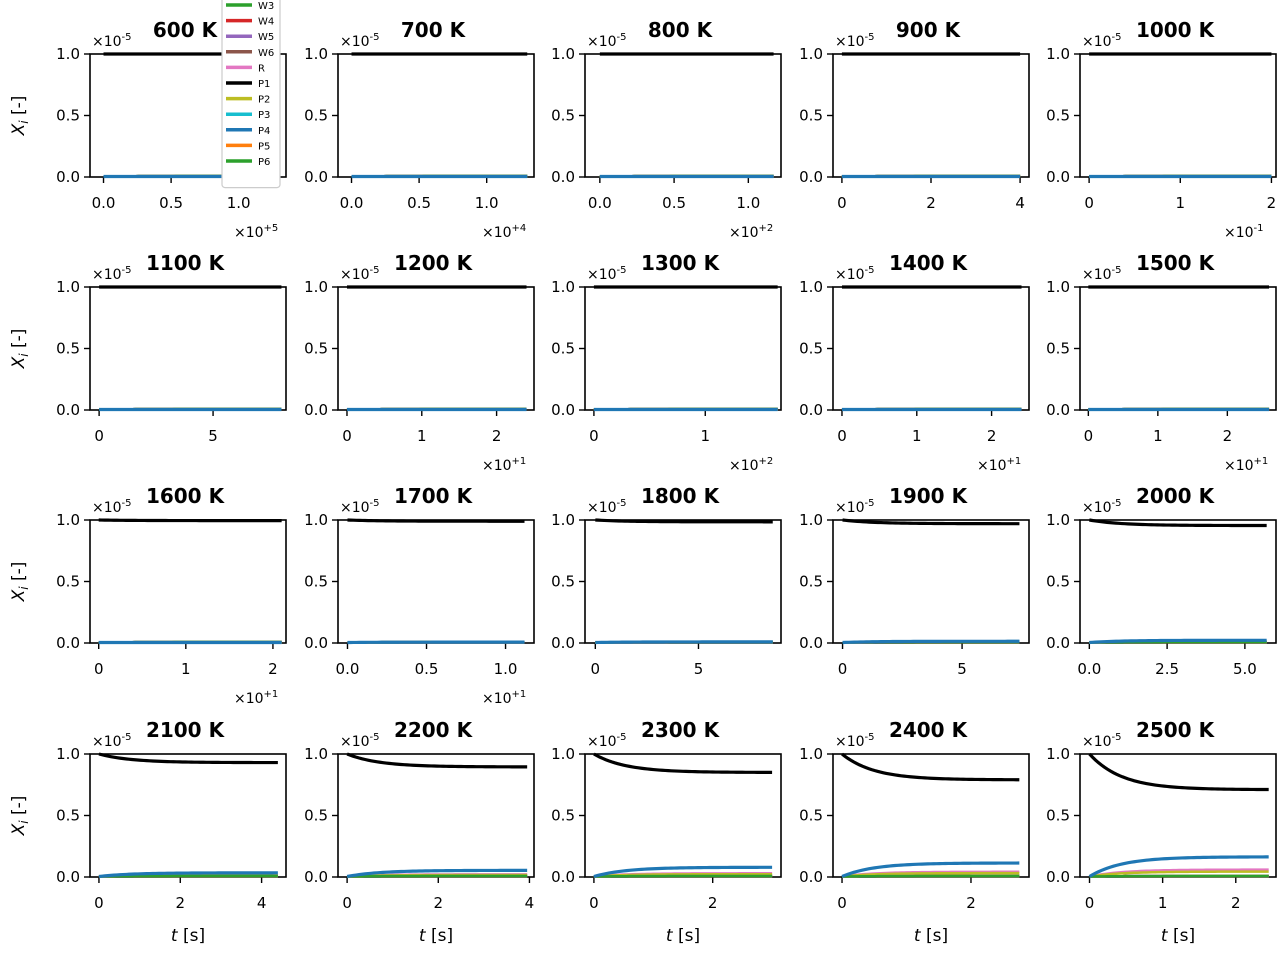 The image size is (1280, 960). Describe the element at coordinates (20, 582) in the screenshot. I see `y-axis-label: Xi [-]` at that location.